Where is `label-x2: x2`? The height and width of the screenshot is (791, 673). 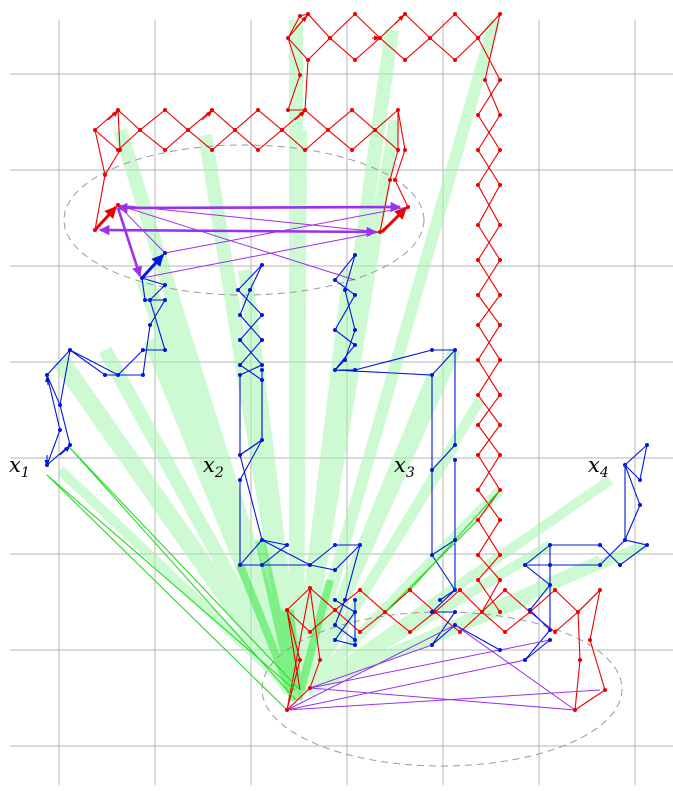 label-x2: x2 is located at coordinates (213, 467).